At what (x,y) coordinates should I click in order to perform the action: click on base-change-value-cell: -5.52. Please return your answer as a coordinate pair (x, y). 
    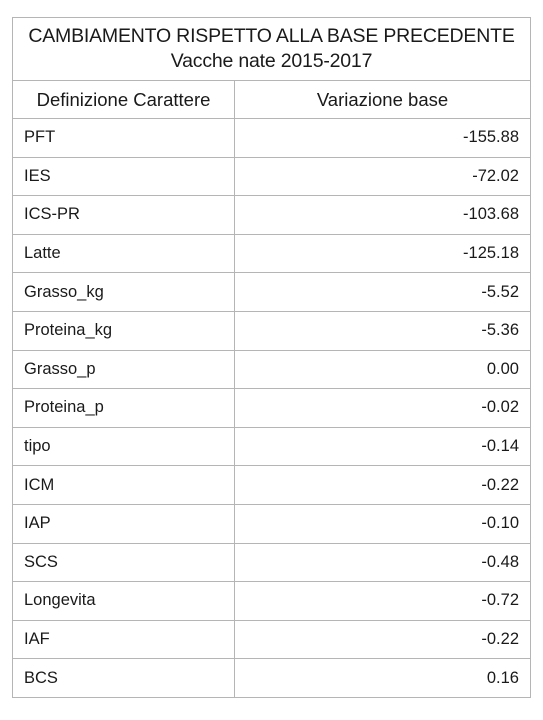
    Looking at the image, I should click on (382, 292).